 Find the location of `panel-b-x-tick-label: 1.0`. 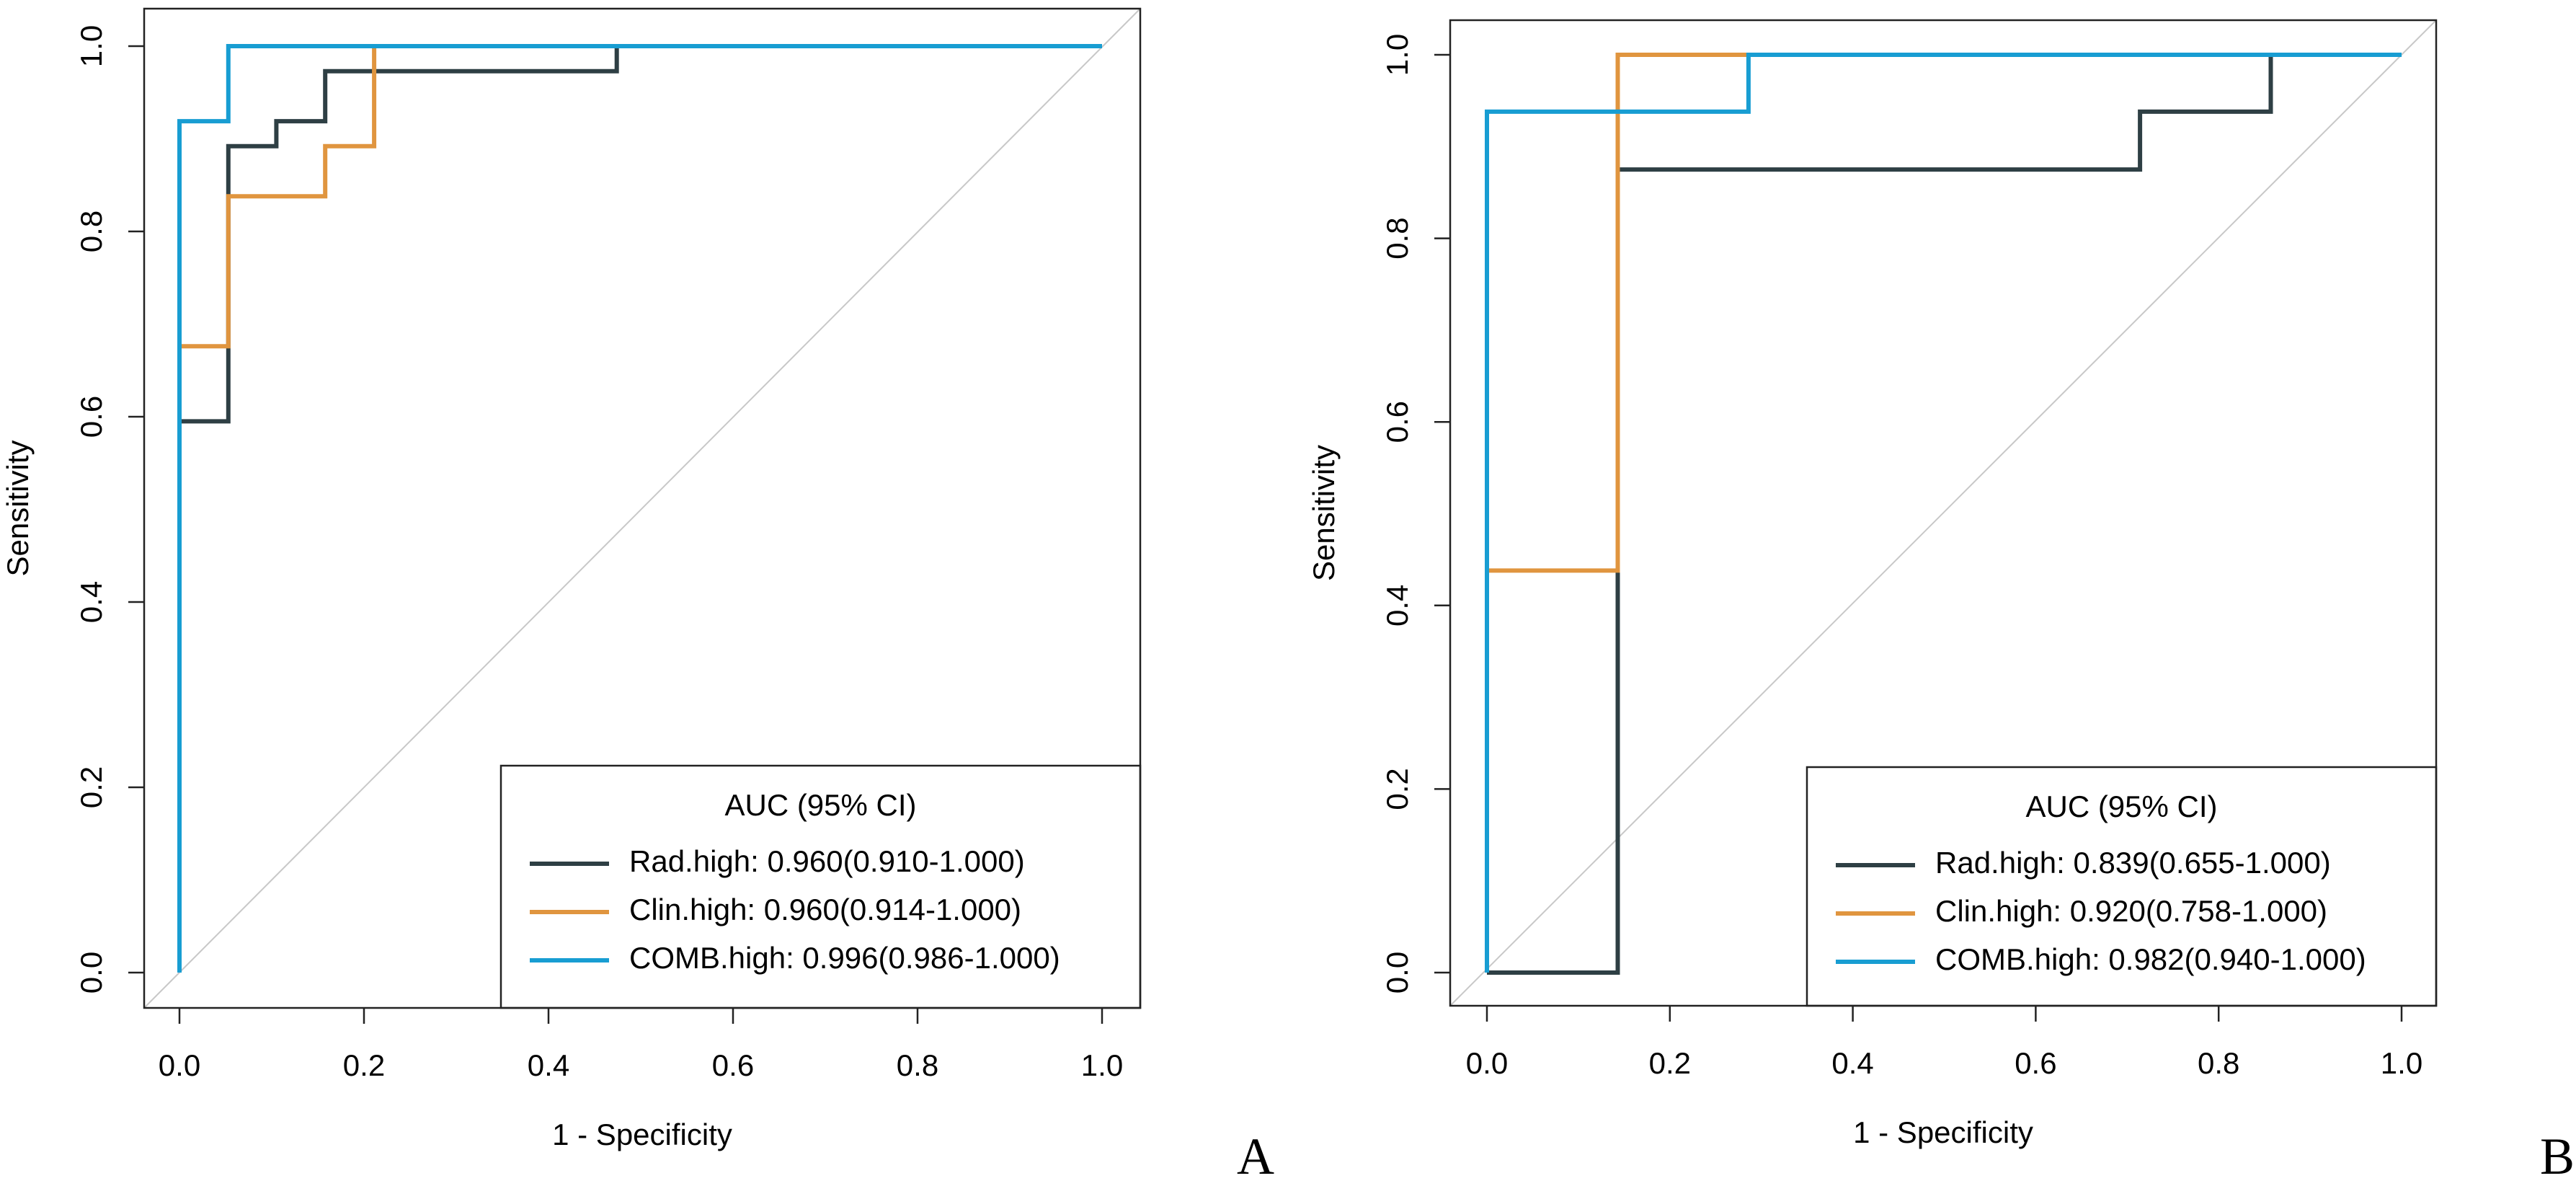

panel-b-x-tick-label: 1.0 is located at coordinates (2401, 1063).